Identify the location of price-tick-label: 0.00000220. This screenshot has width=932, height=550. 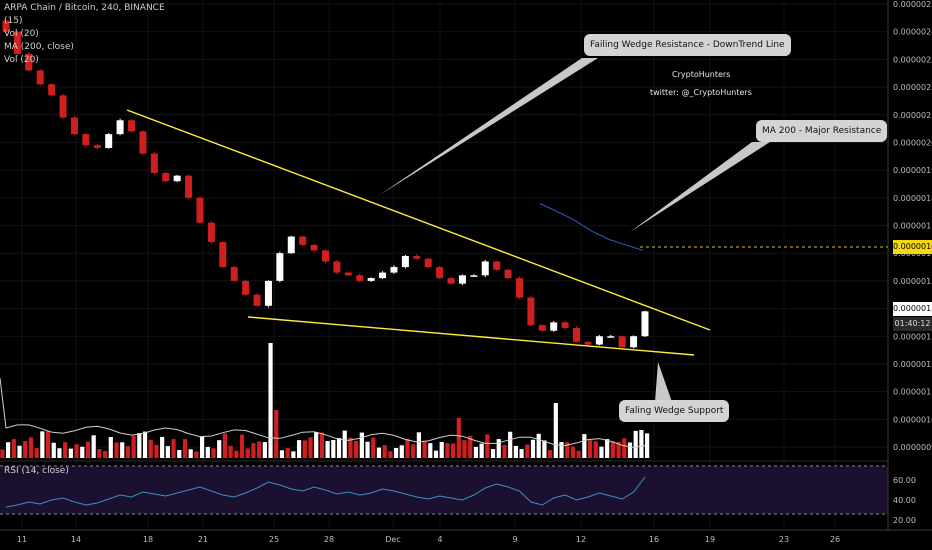
(912, 87).